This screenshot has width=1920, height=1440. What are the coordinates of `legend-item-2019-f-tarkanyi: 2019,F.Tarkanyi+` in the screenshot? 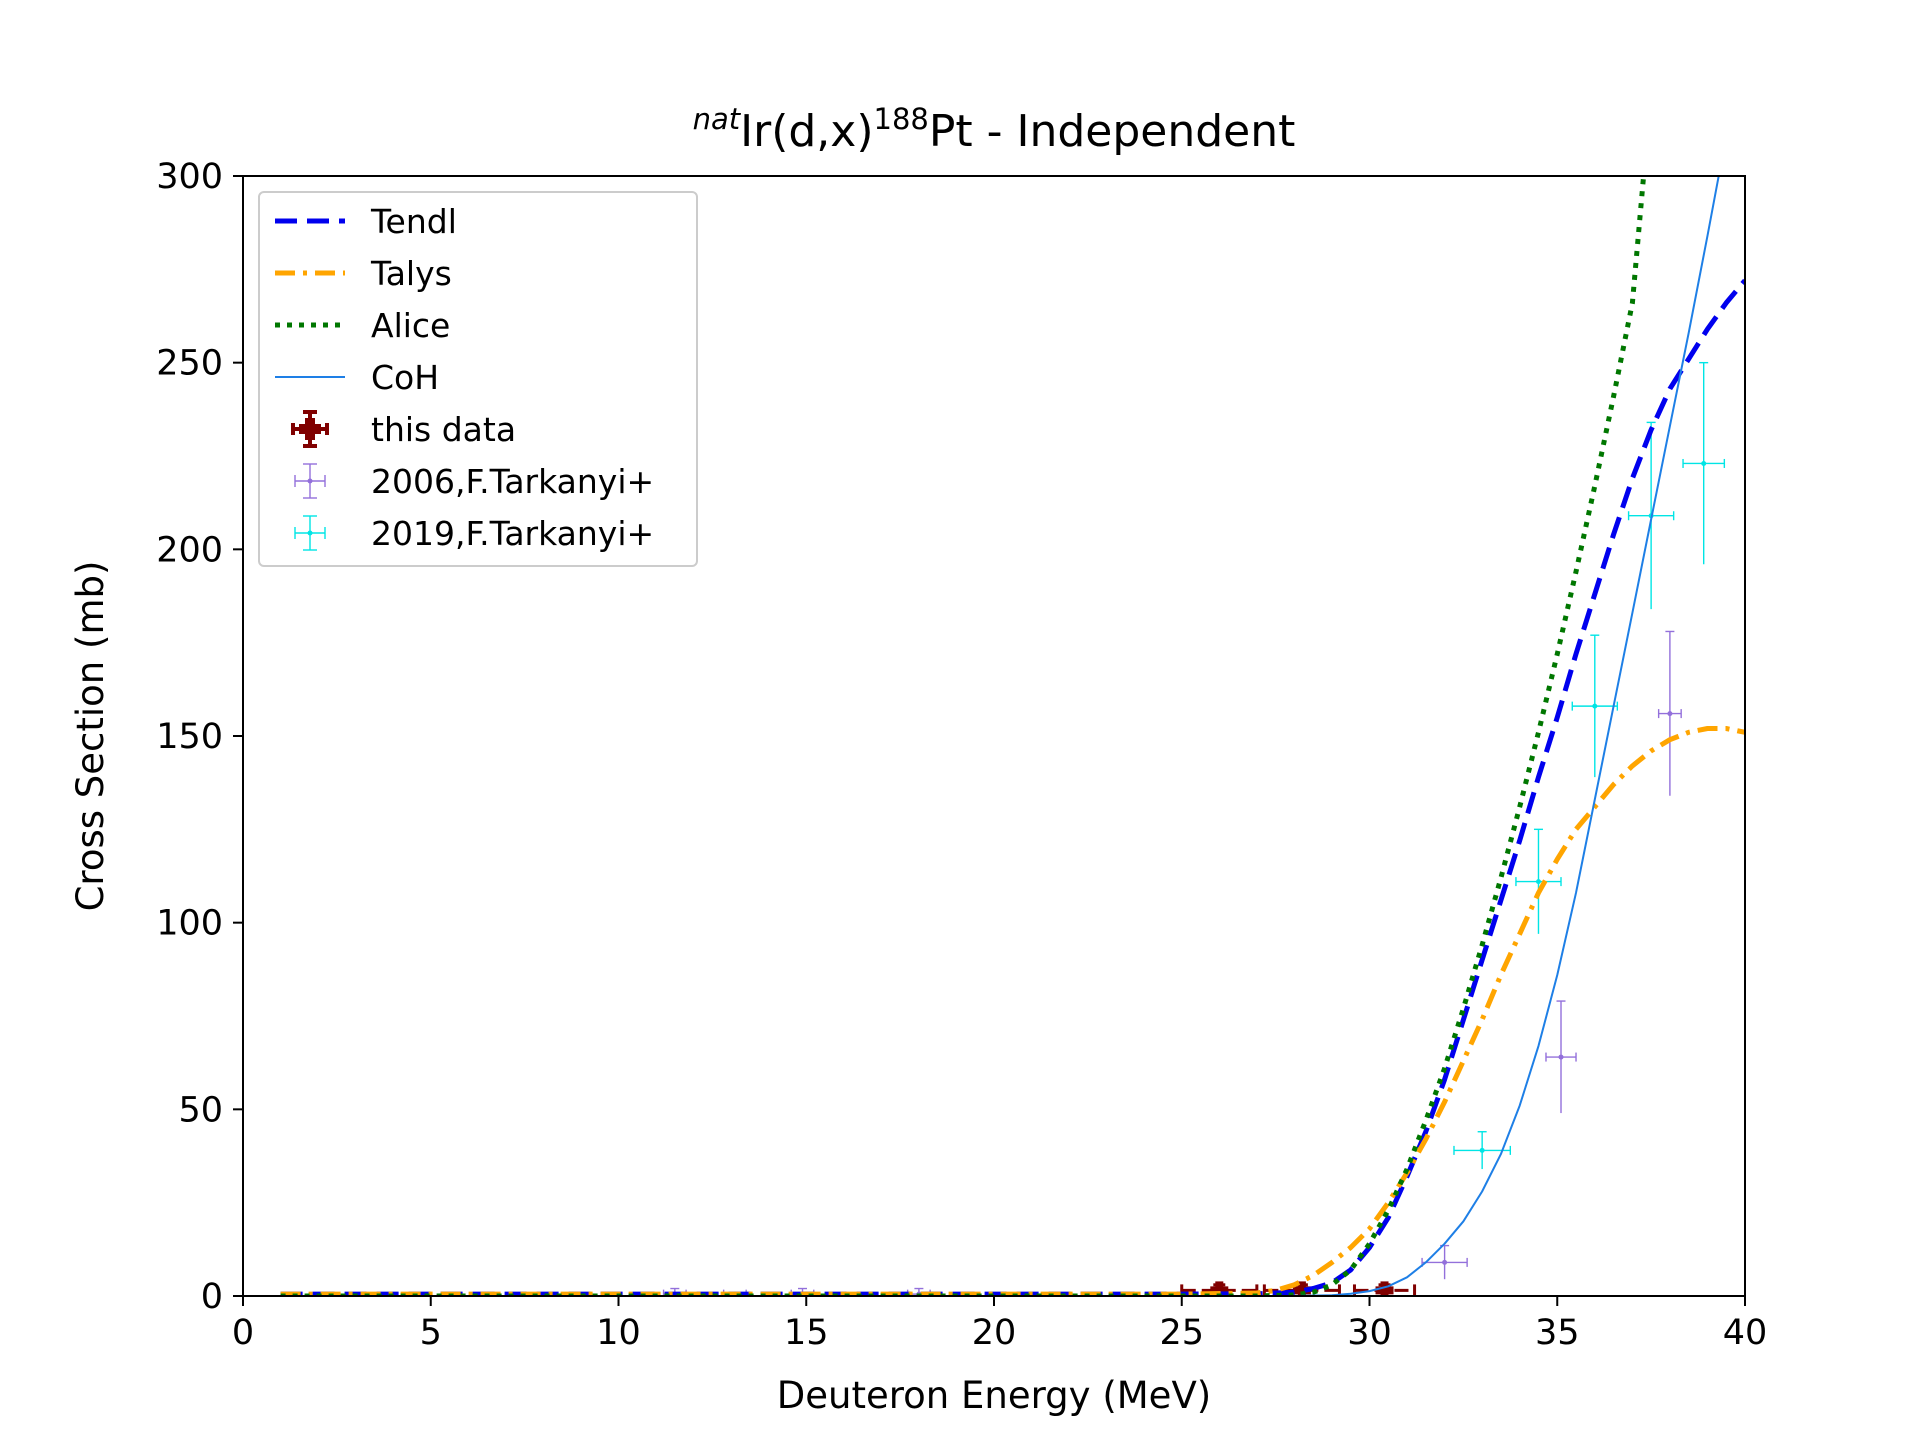 It's located at (474, 533).